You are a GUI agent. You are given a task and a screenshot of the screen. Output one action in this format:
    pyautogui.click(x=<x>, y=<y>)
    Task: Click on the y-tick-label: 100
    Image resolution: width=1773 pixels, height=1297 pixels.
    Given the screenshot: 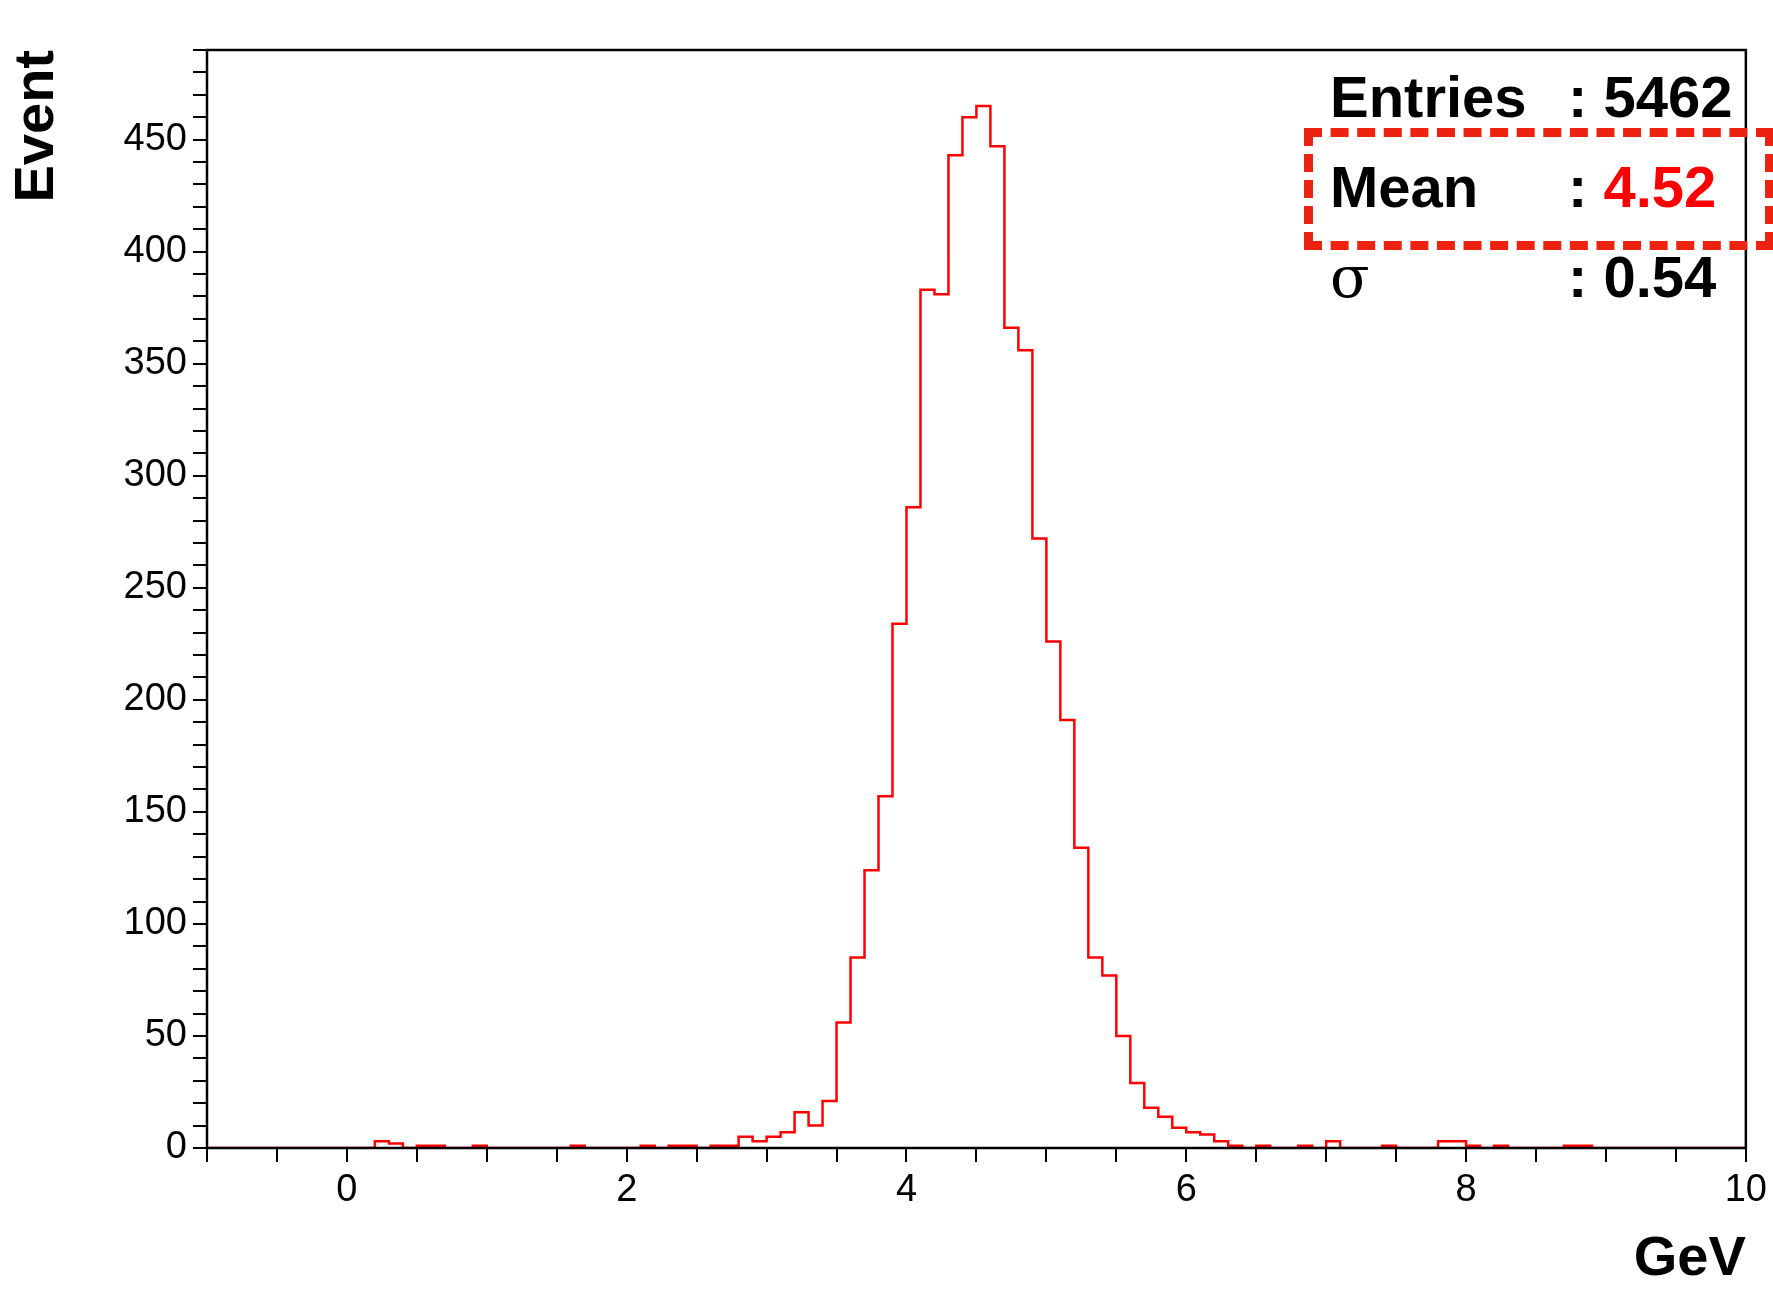 What is the action you would take?
    pyautogui.click(x=155, y=921)
    